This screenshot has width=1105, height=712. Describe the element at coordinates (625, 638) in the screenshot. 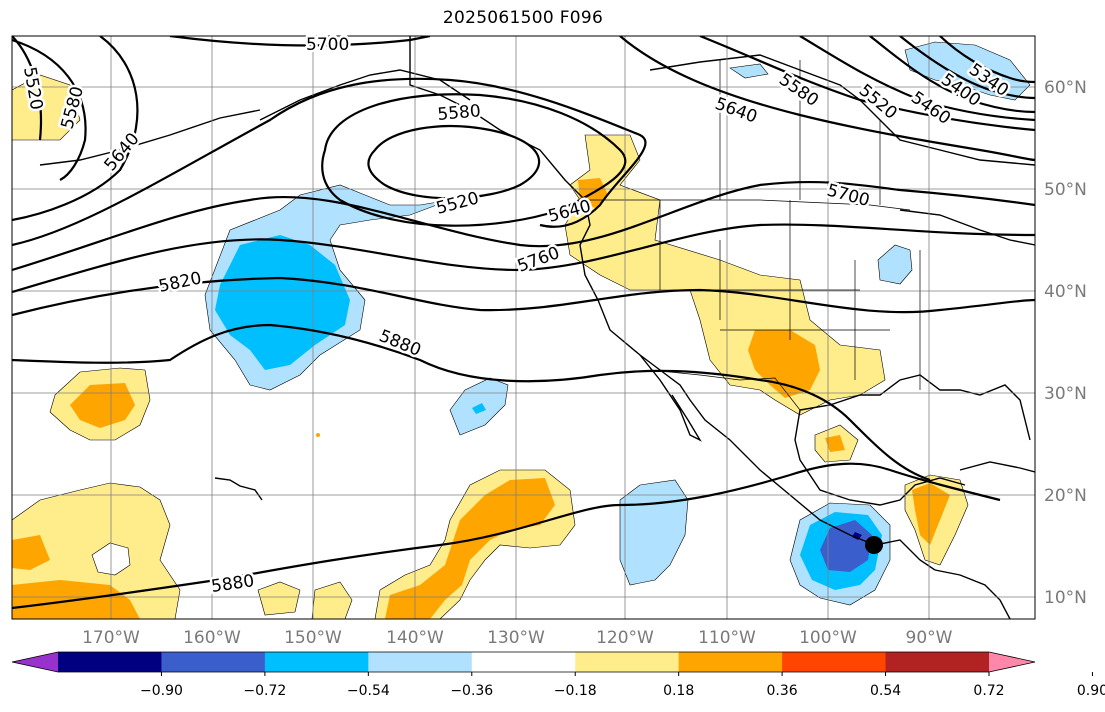

I see `lon-label-120w: 120°W` at that location.